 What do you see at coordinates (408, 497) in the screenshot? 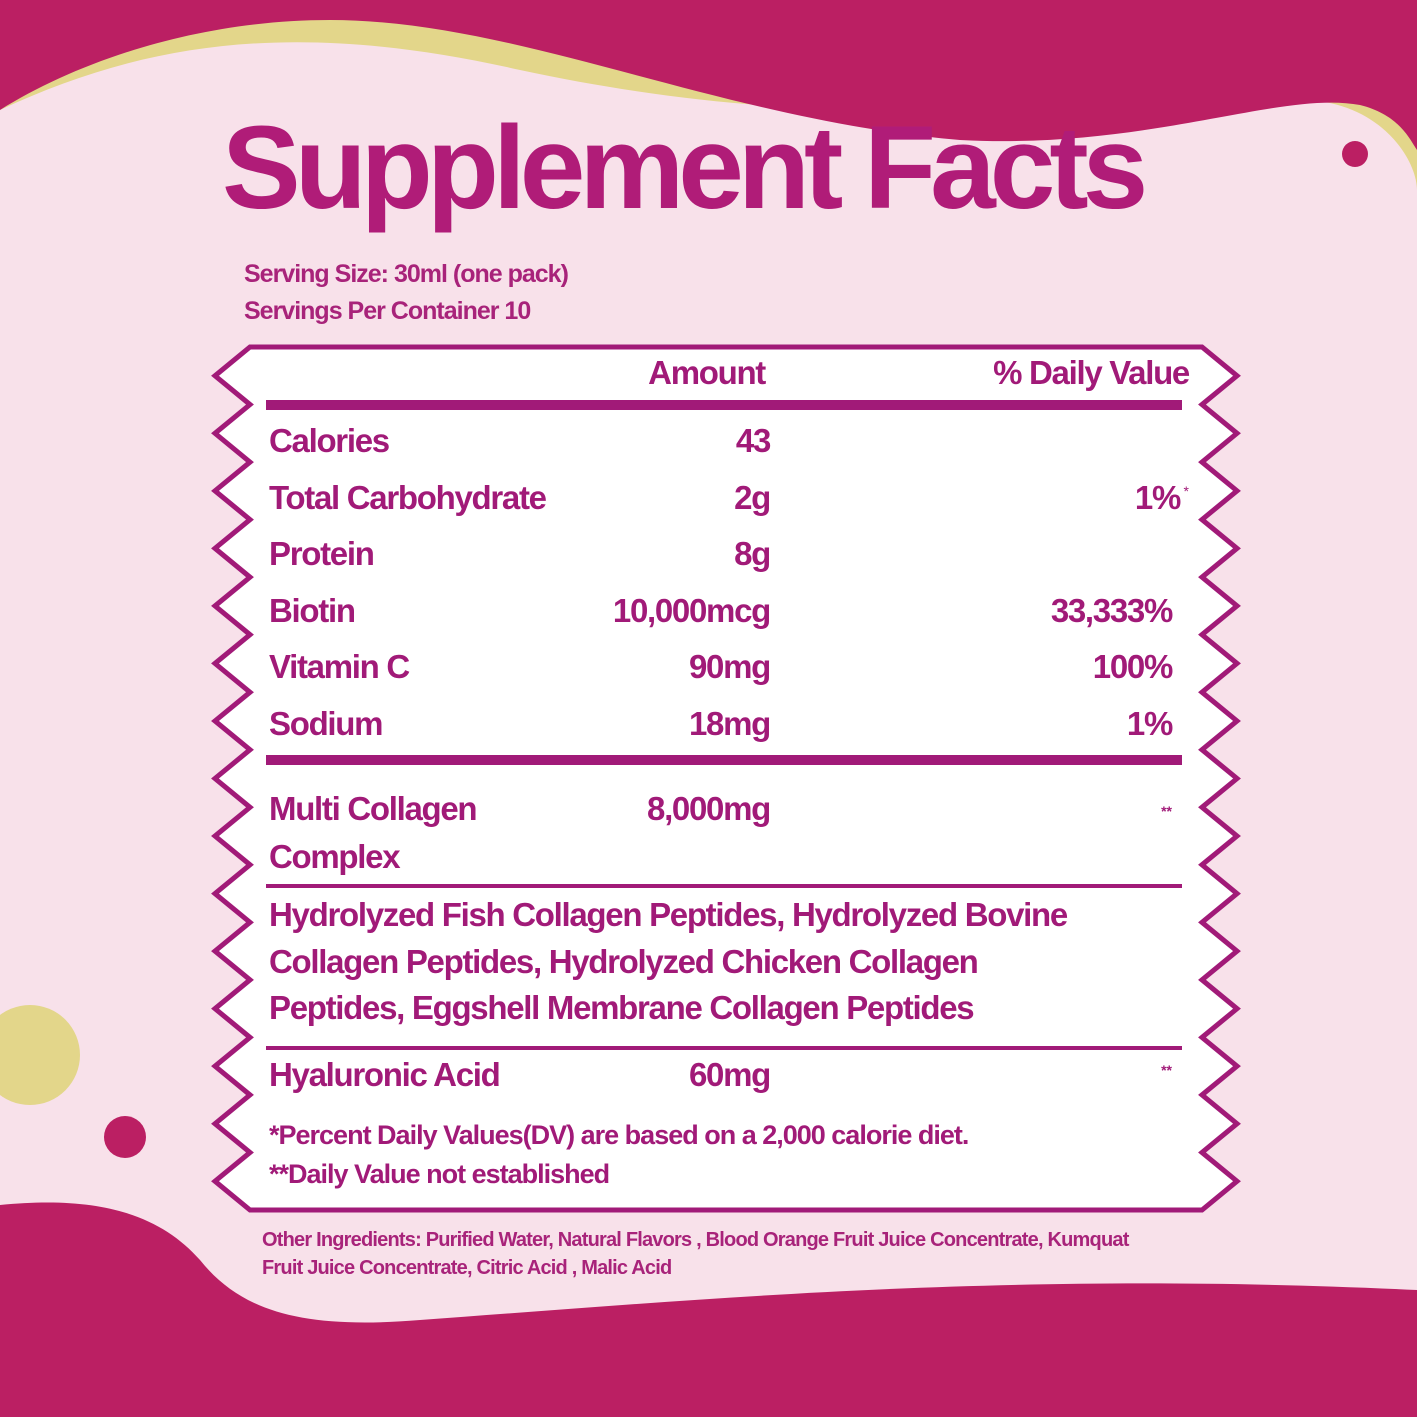
I see `nutrient-label: Total Carbohydrate` at bounding box center [408, 497].